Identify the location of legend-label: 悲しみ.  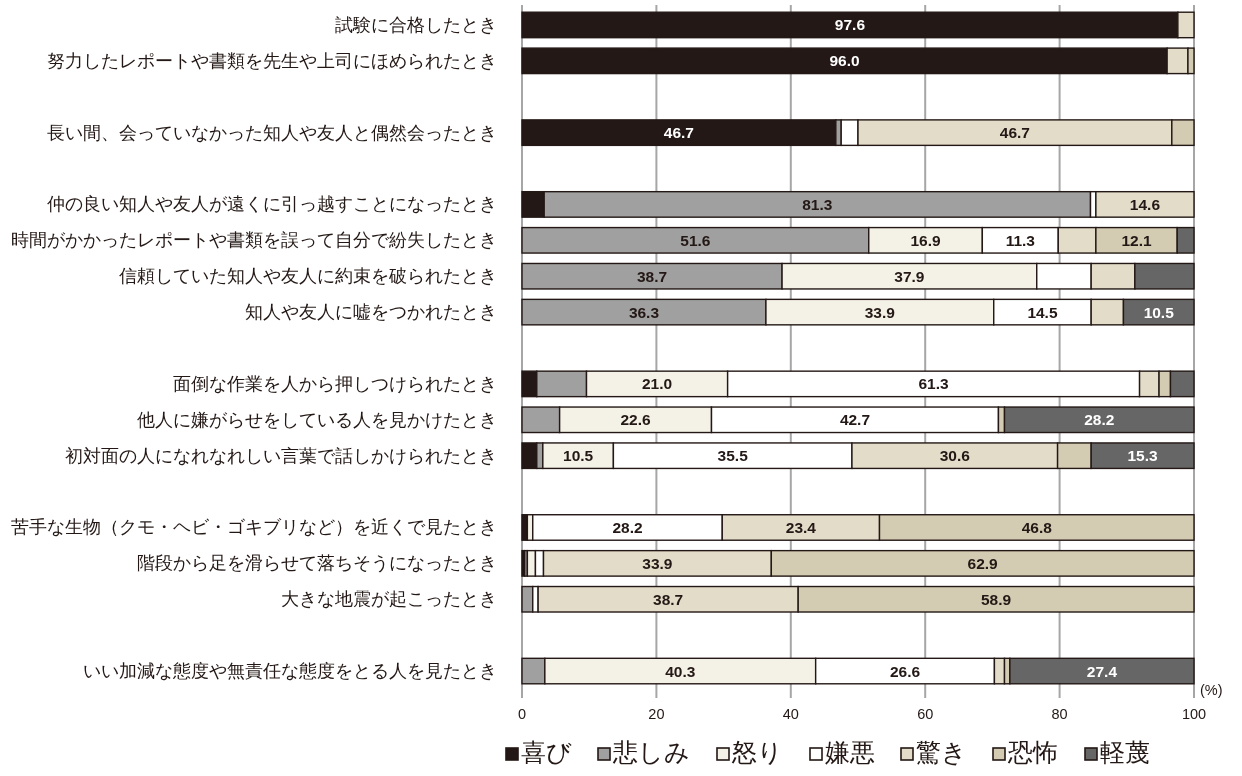
(651, 752).